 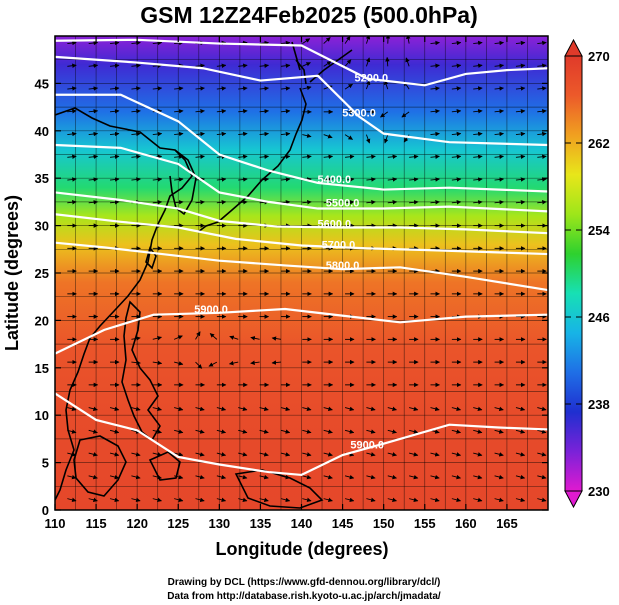 I want to click on colorbar-tick-label: 230, so click(x=599, y=491).